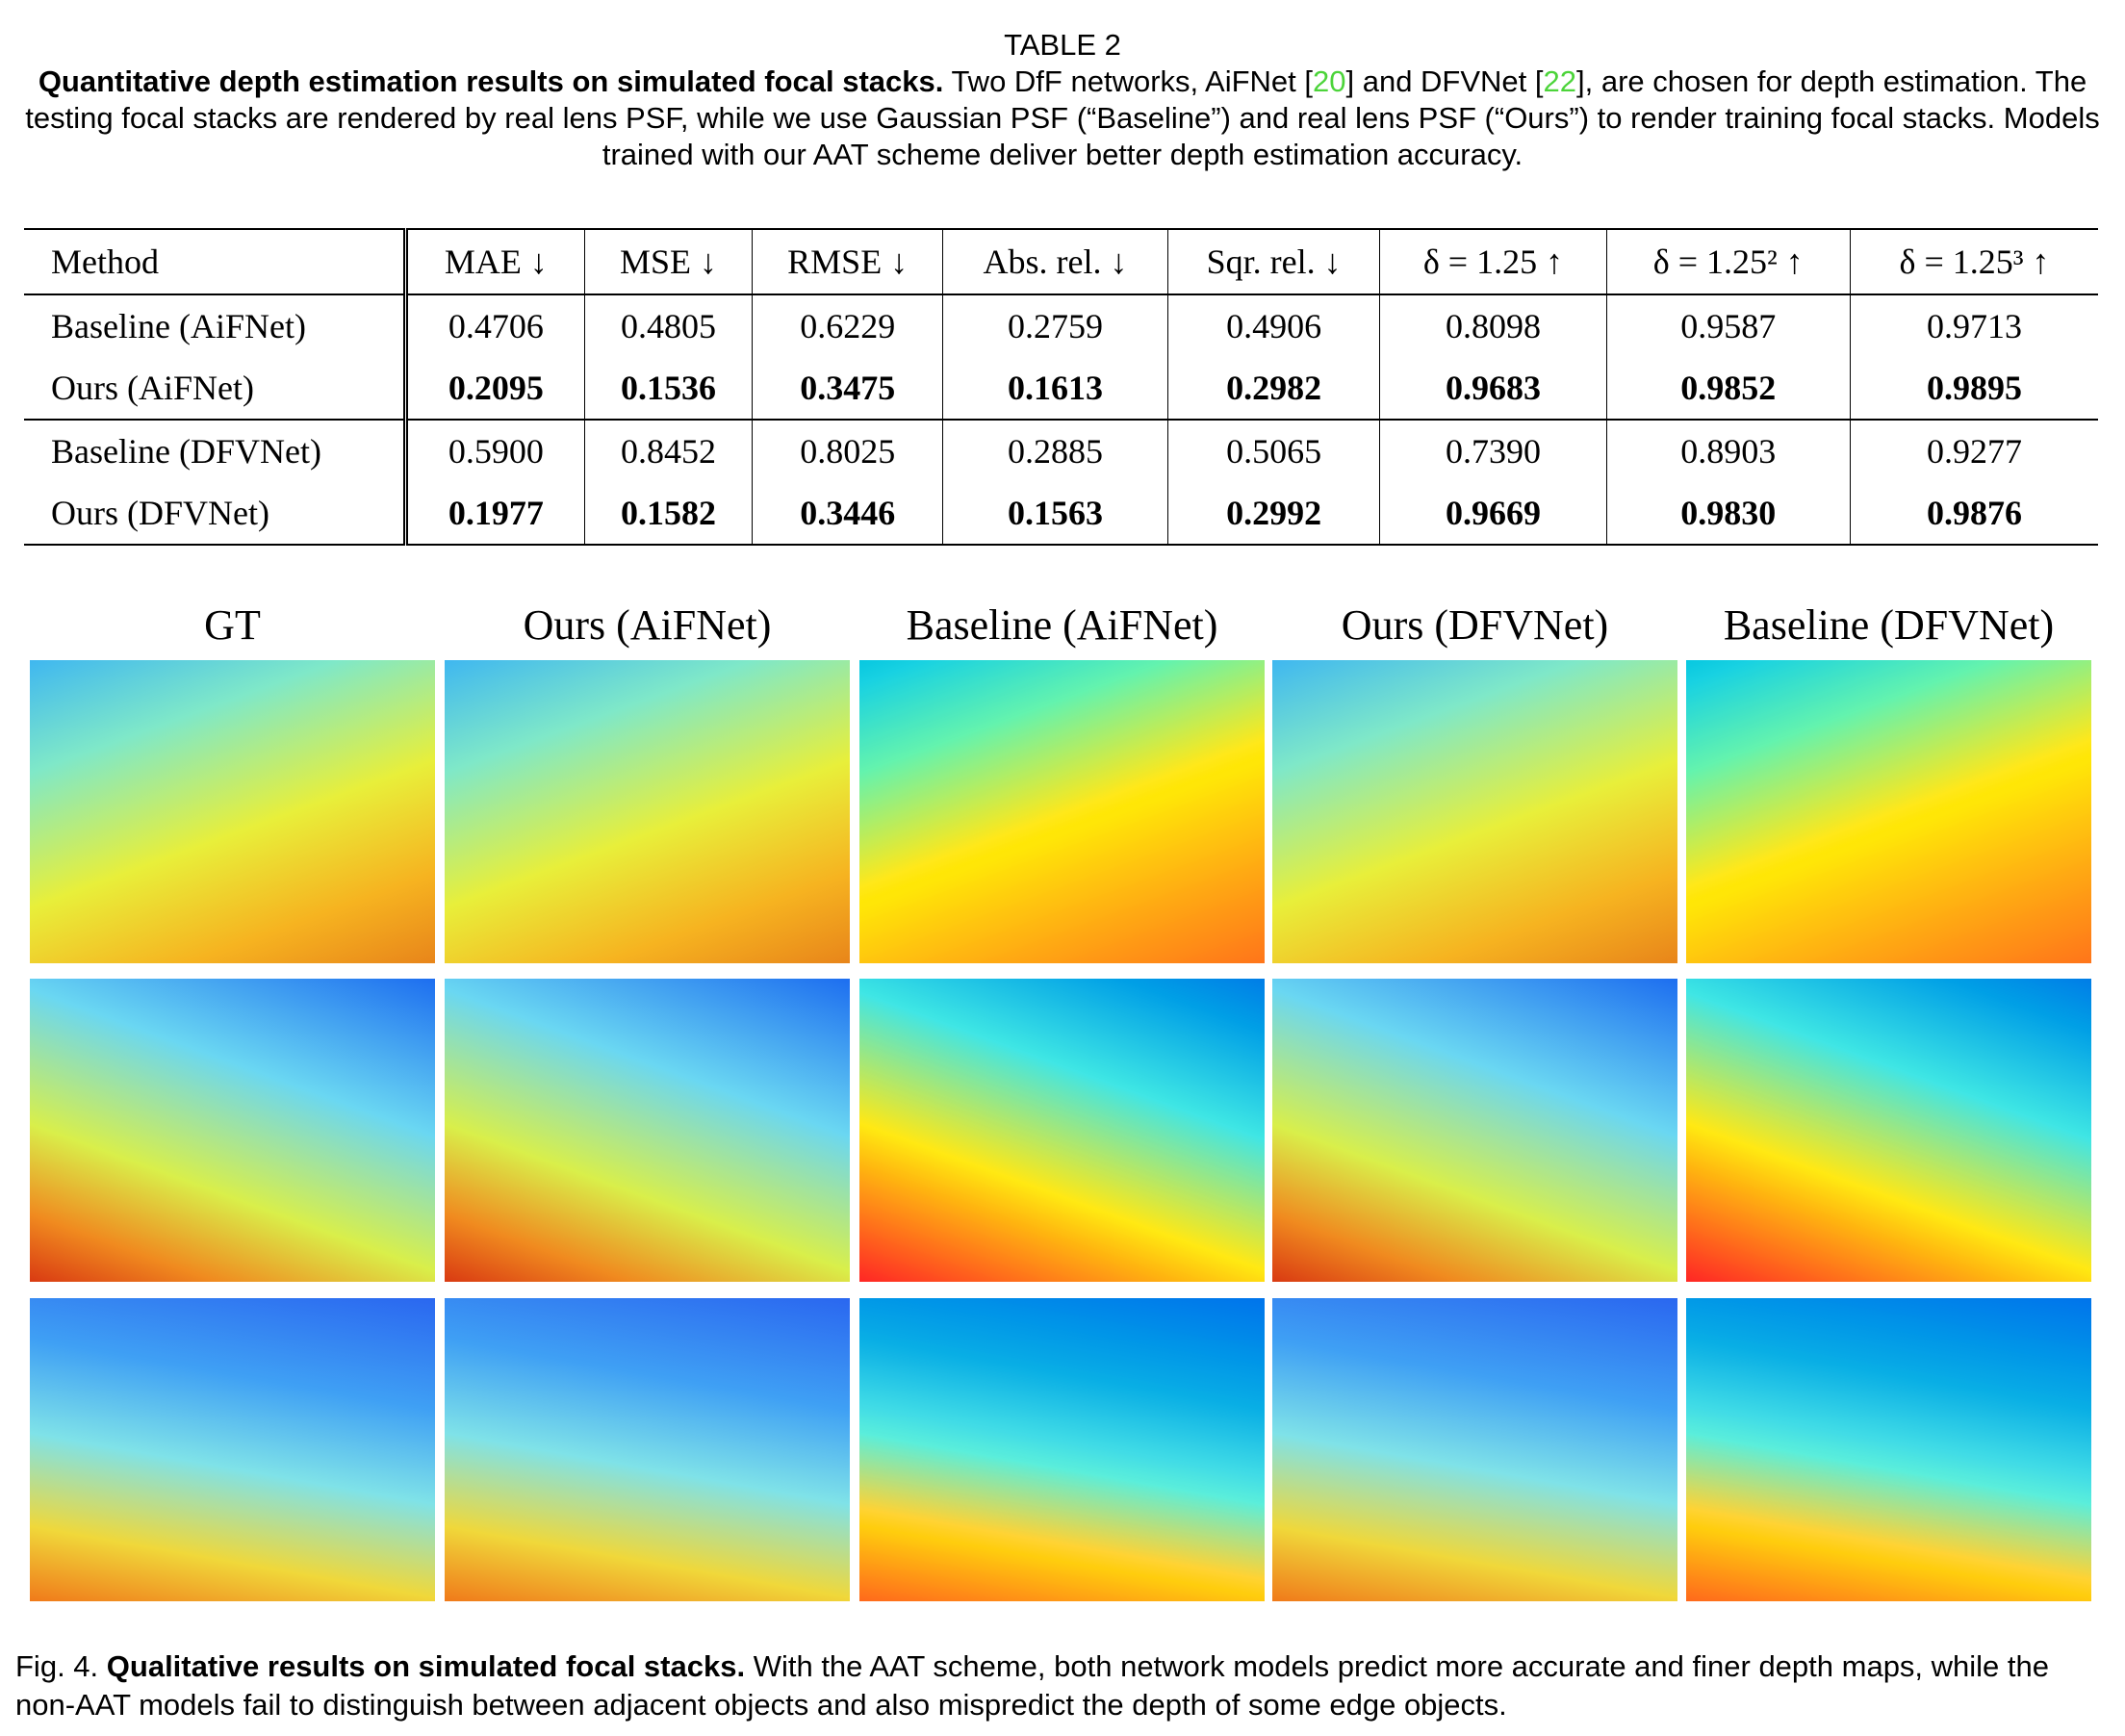  What do you see at coordinates (1273, 451) in the screenshot?
I see `value-cell: 0.5065` at bounding box center [1273, 451].